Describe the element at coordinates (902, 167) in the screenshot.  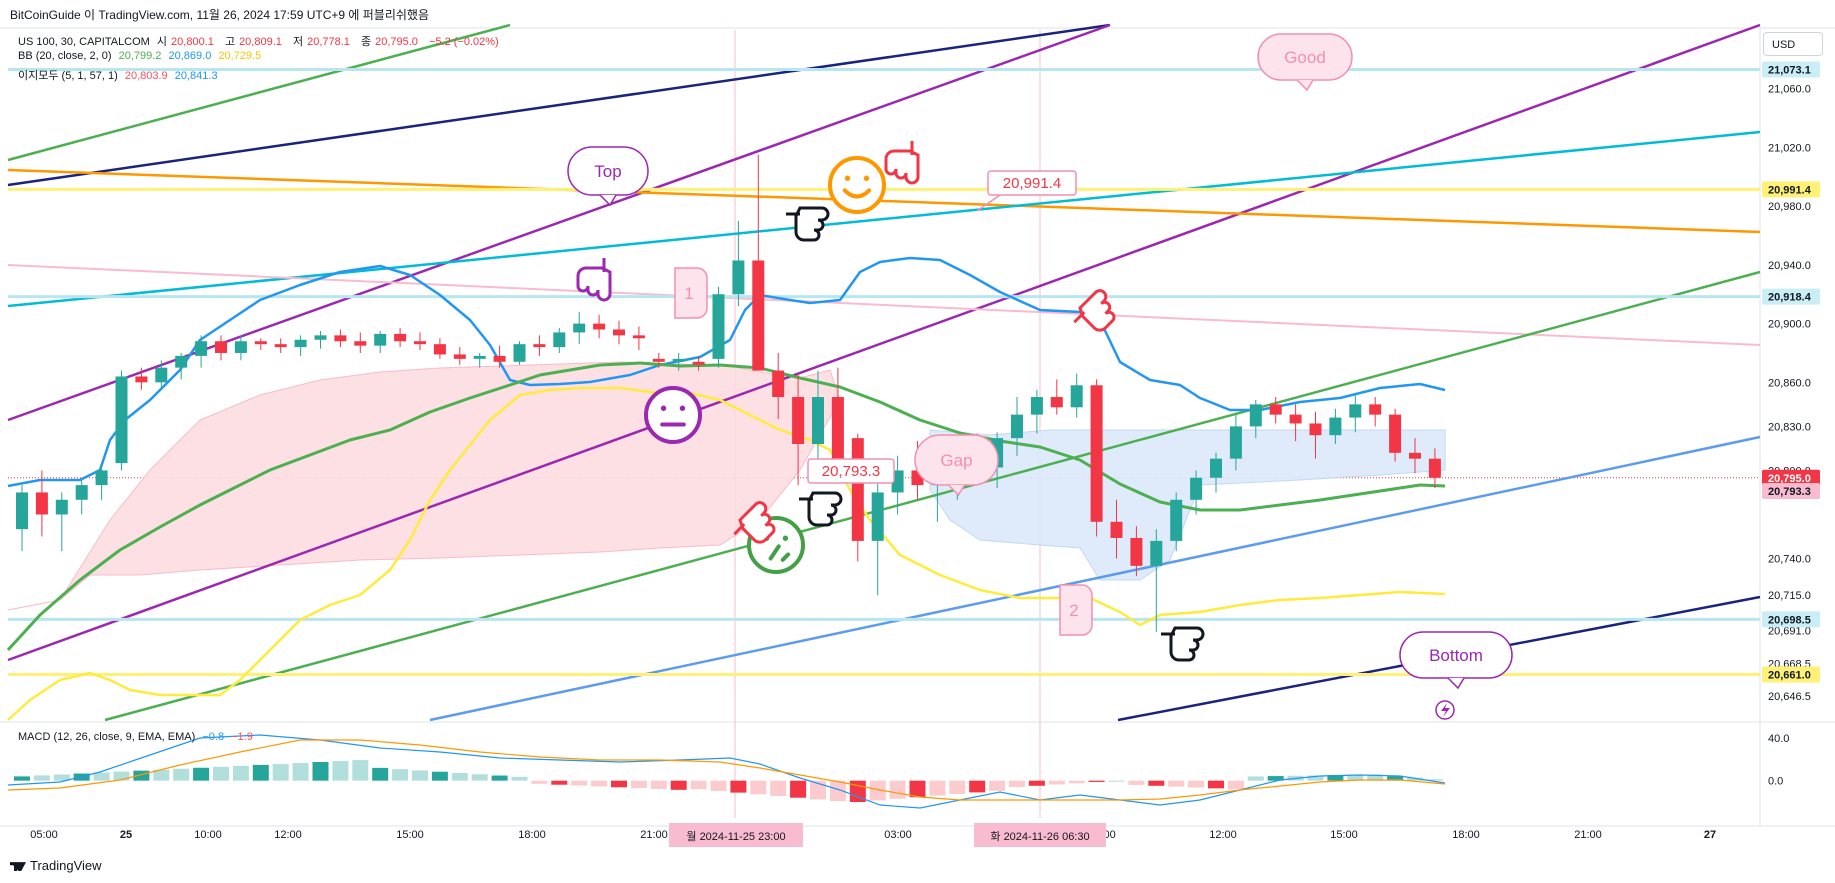
I see `hand-pointer-icon-2-shape` at that location.